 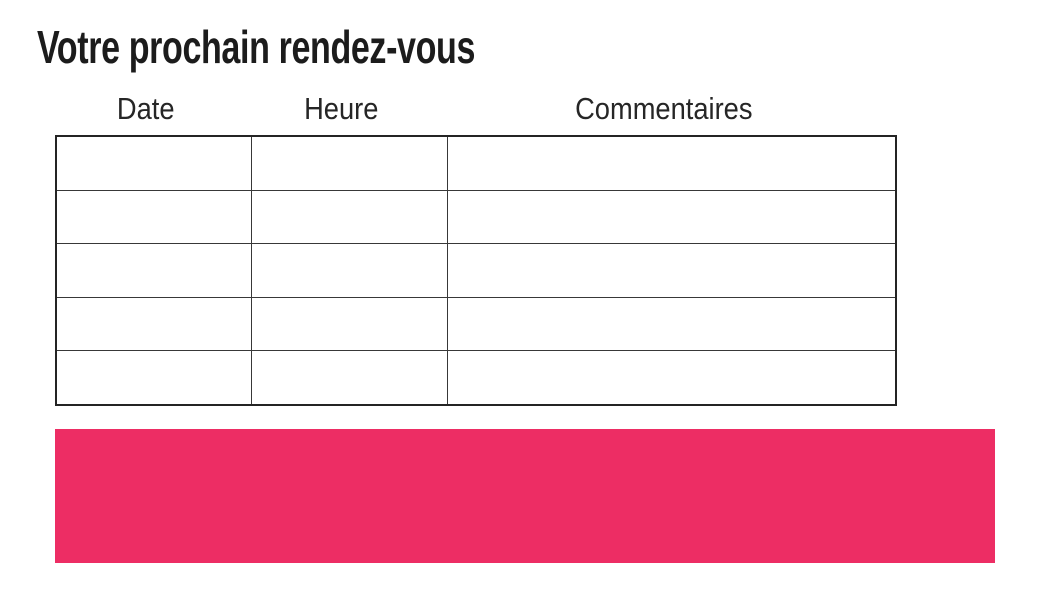 What do you see at coordinates (341, 108) in the screenshot?
I see `column-header-heure-label: Heure` at bounding box center [341, 108].